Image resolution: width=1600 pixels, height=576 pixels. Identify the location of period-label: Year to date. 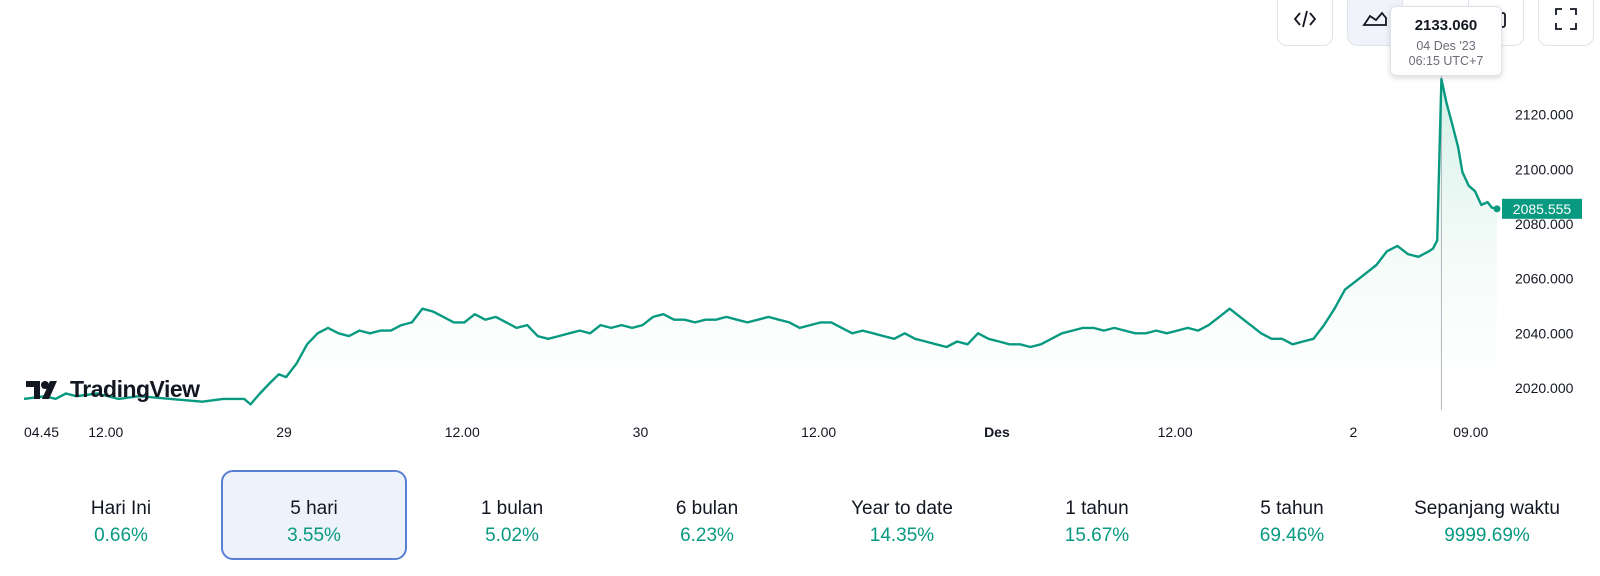
(902, 508).